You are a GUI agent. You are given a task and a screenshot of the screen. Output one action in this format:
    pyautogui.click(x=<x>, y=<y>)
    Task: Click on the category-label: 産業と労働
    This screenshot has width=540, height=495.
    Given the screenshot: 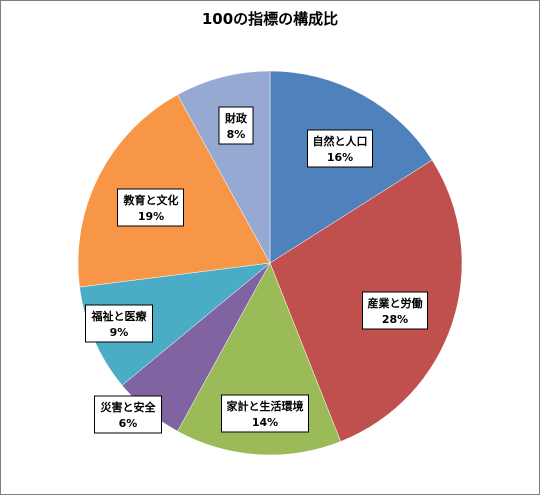 What is the action you would take?
    pyautogui.click(x=395, y=303)
    